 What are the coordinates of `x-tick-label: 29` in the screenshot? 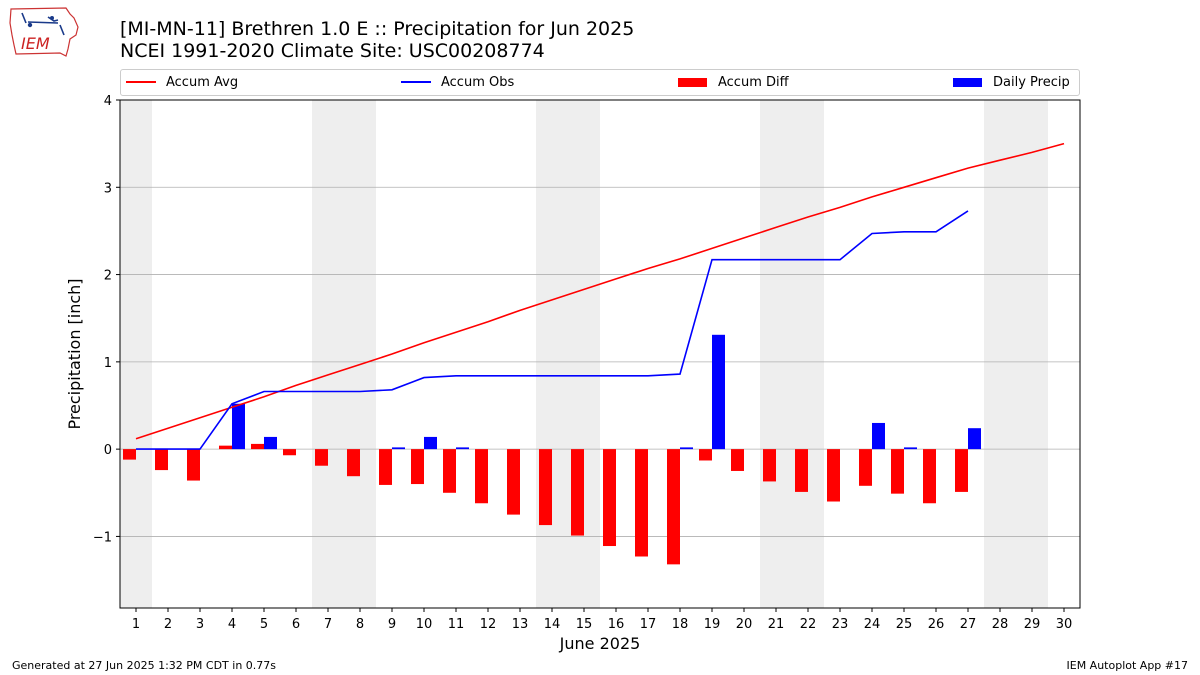 It's located at (1032, 624).